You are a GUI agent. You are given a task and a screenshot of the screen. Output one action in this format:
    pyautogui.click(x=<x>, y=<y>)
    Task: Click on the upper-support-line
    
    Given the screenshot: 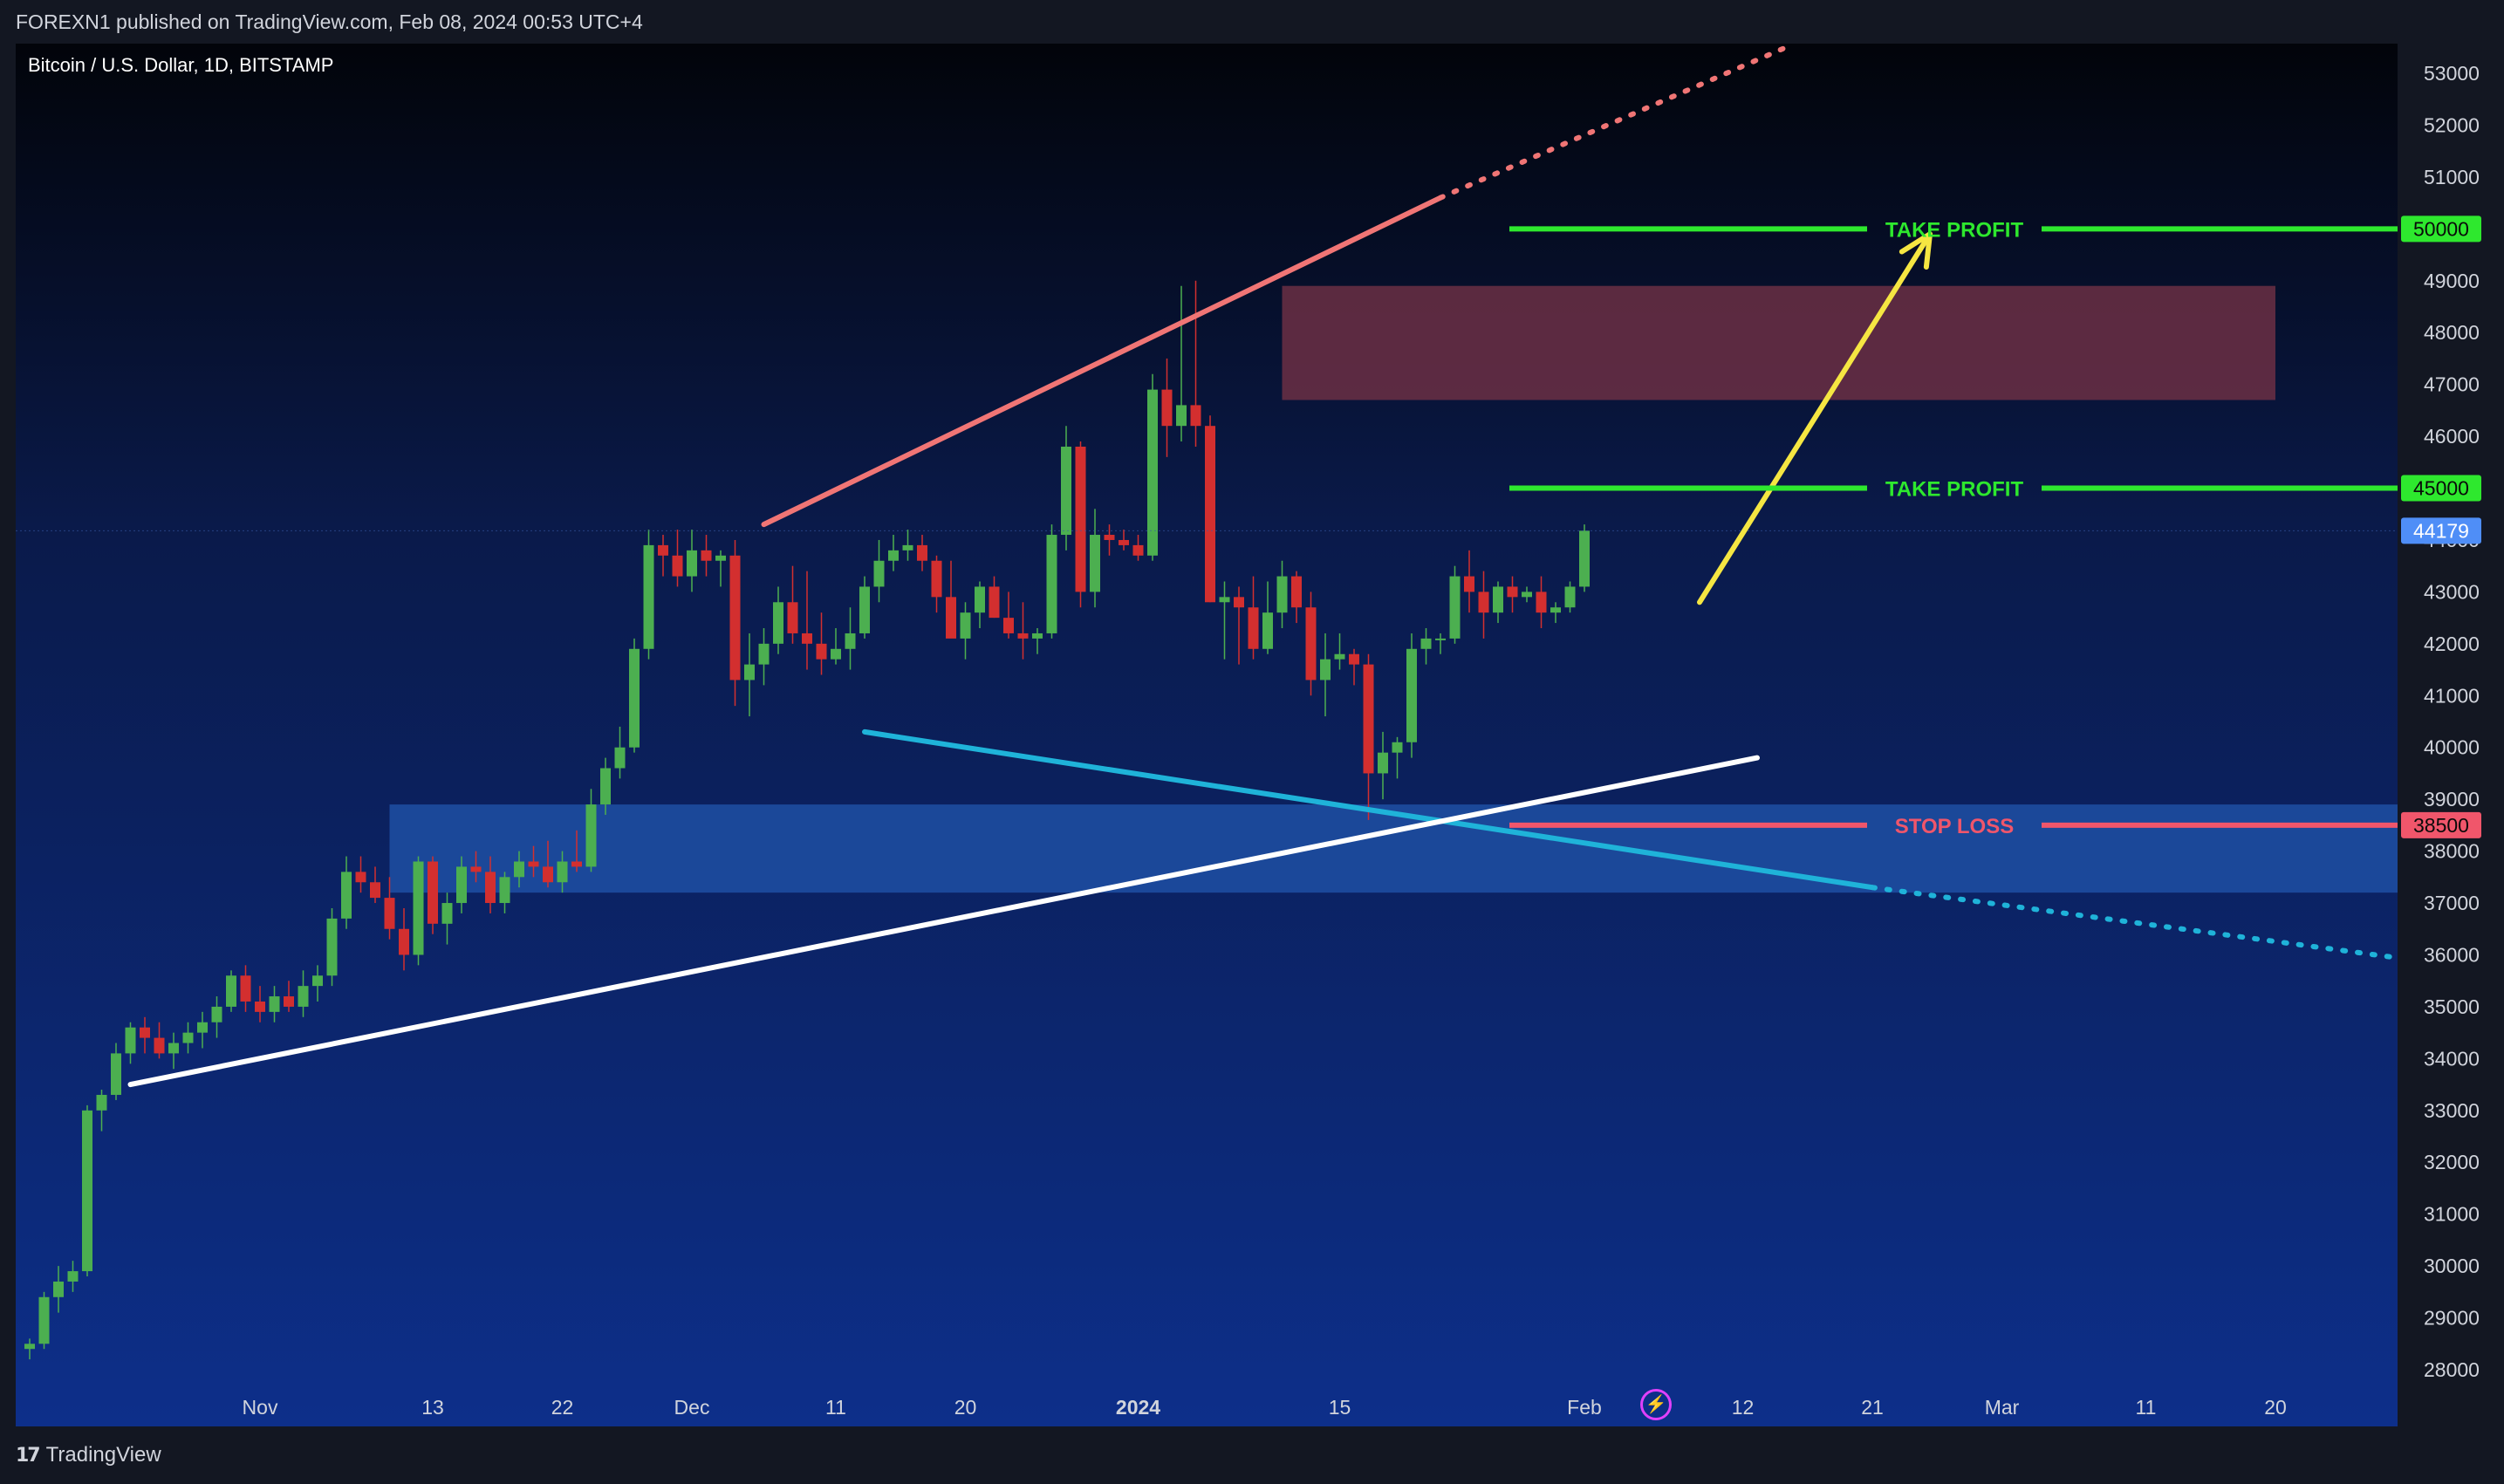 What is the action you would take?
    pyautogui.click(x=1368, y=809)
    